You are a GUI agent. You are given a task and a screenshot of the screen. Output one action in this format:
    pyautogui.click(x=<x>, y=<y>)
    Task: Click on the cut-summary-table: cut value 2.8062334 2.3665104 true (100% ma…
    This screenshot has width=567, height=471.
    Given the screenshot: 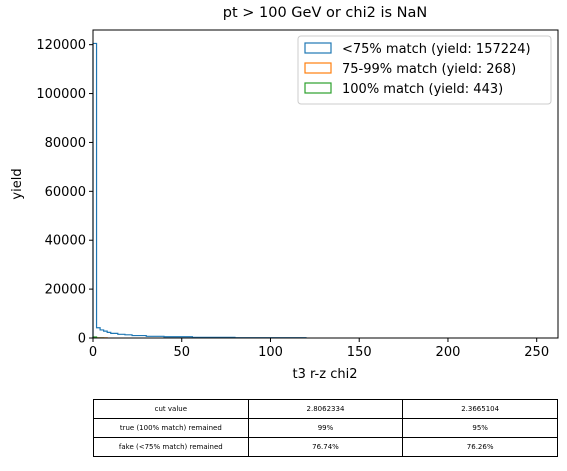 What is the action you would take?
    pyautogui.click(x=325, y=428)
    